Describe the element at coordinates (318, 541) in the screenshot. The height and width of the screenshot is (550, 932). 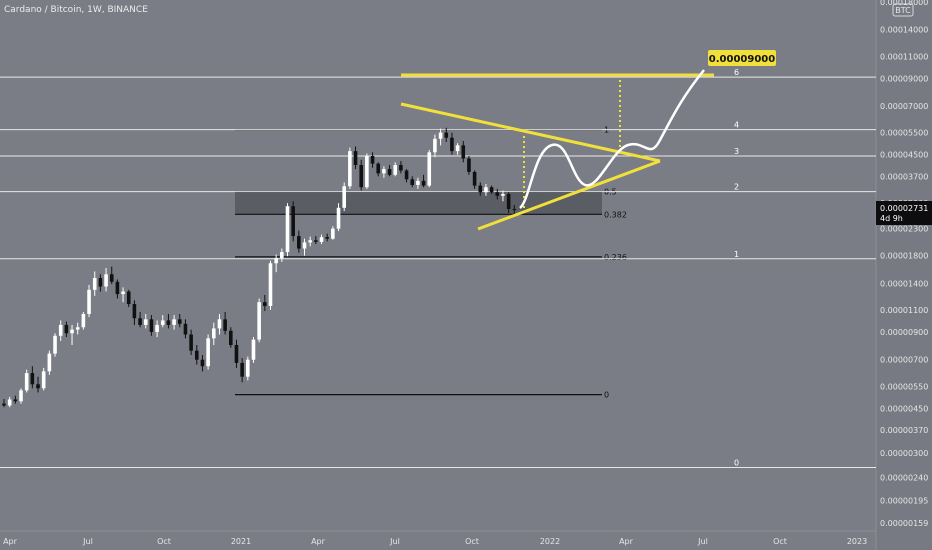
I see `x-tick-label: Apr` at that location.